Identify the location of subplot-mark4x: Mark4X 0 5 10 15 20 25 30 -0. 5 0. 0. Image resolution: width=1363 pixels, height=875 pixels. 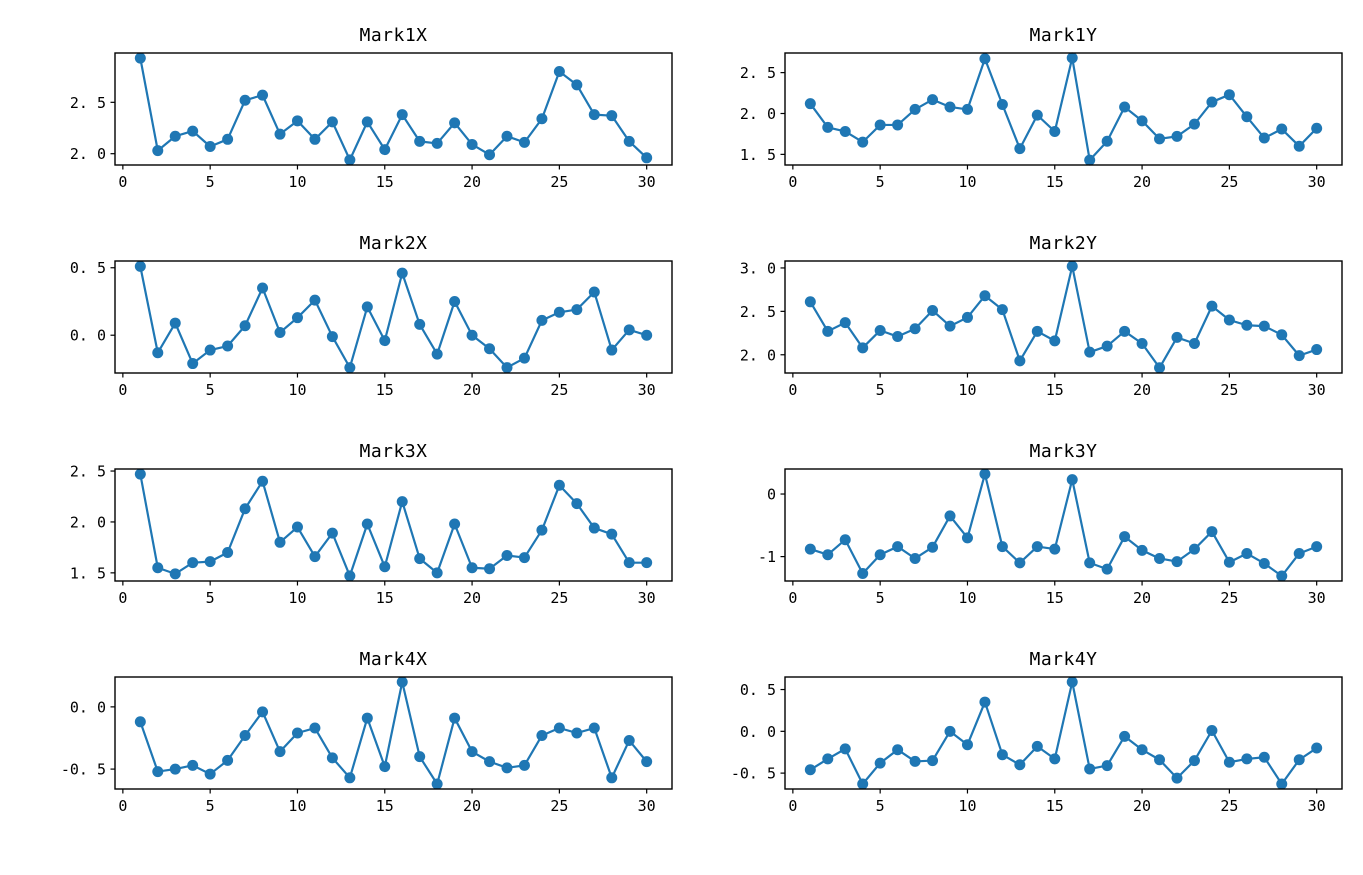
(370, 731).